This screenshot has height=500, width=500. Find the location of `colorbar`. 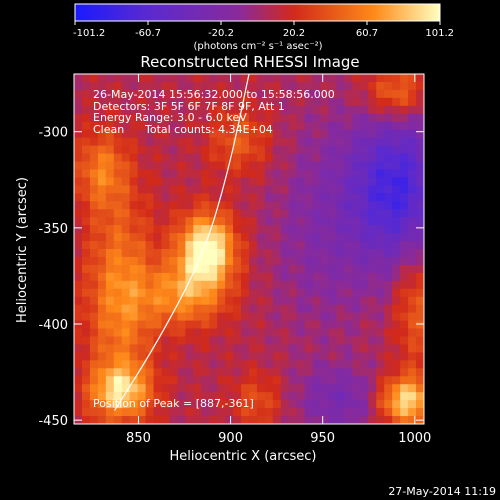

colorbar is located at coordinates (257, 12).